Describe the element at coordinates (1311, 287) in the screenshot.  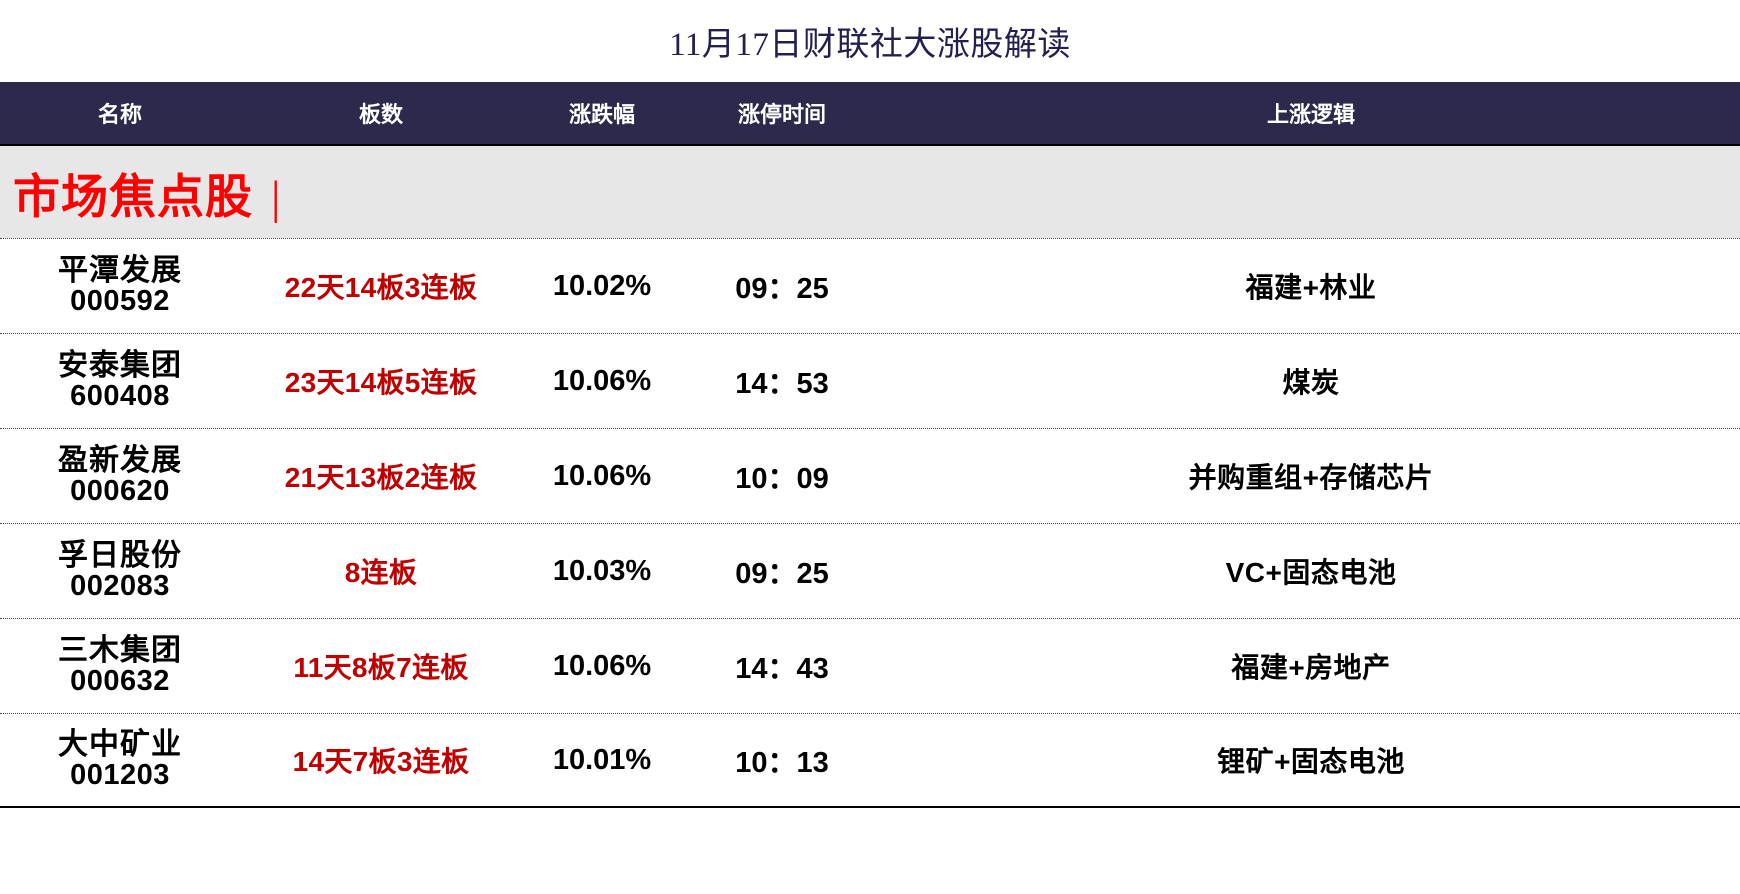
I see `logic-cell: 福建+林业` at that location.